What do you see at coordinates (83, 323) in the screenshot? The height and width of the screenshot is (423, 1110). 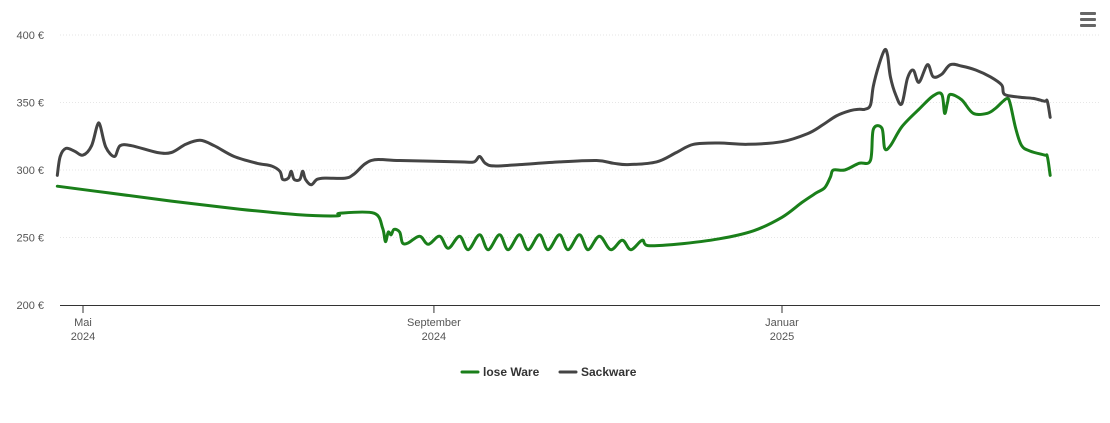 I see `x-tick-label-month: Mai` at bounding box center [83, 323].